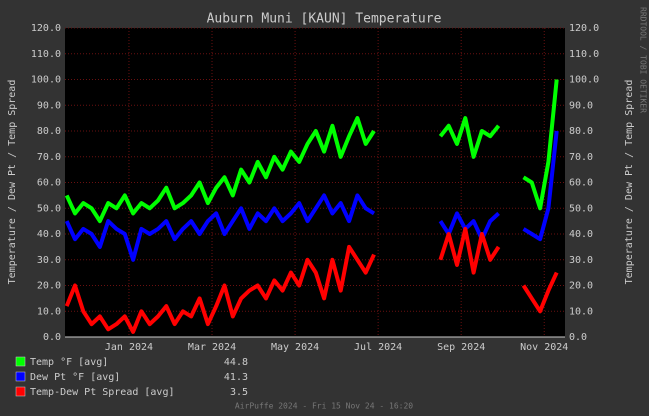 The height and width of the screenshot is (416, 649). I want to click on footer: AirPuffe 2024 - Fri 15 Nov 24 - 16:20, so click(324, 406).